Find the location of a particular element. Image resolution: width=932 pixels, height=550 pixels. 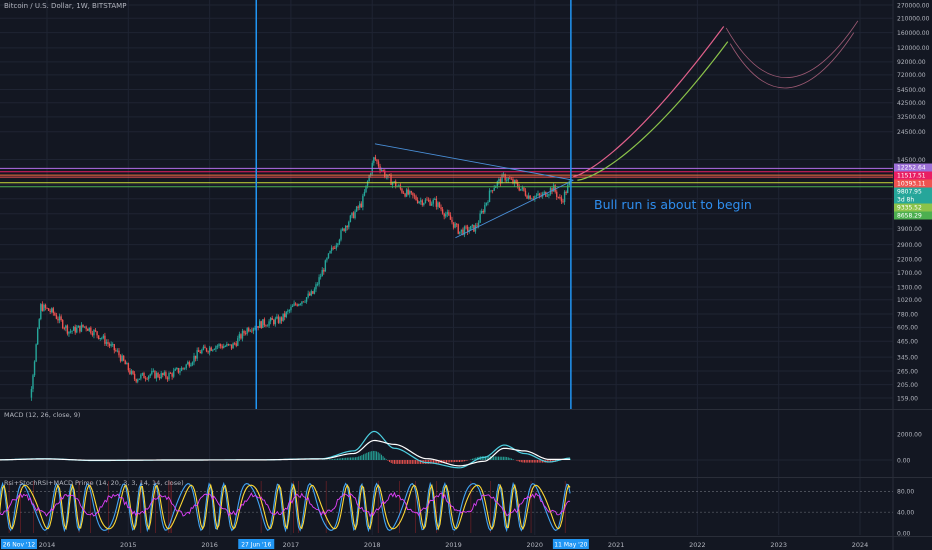

price-axis-tick: 345.00 is located at coordinates (907, 357).